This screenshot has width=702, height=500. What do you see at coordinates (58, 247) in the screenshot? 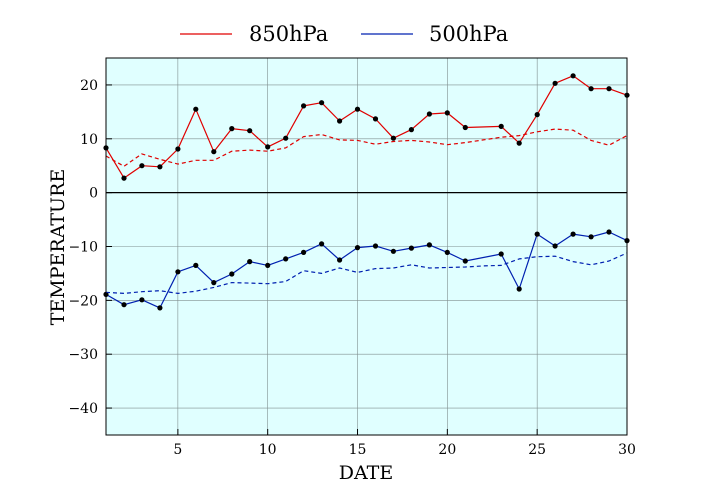
I see `y-axis-title: TEMPERATURE` at bounding box center [58, 247].